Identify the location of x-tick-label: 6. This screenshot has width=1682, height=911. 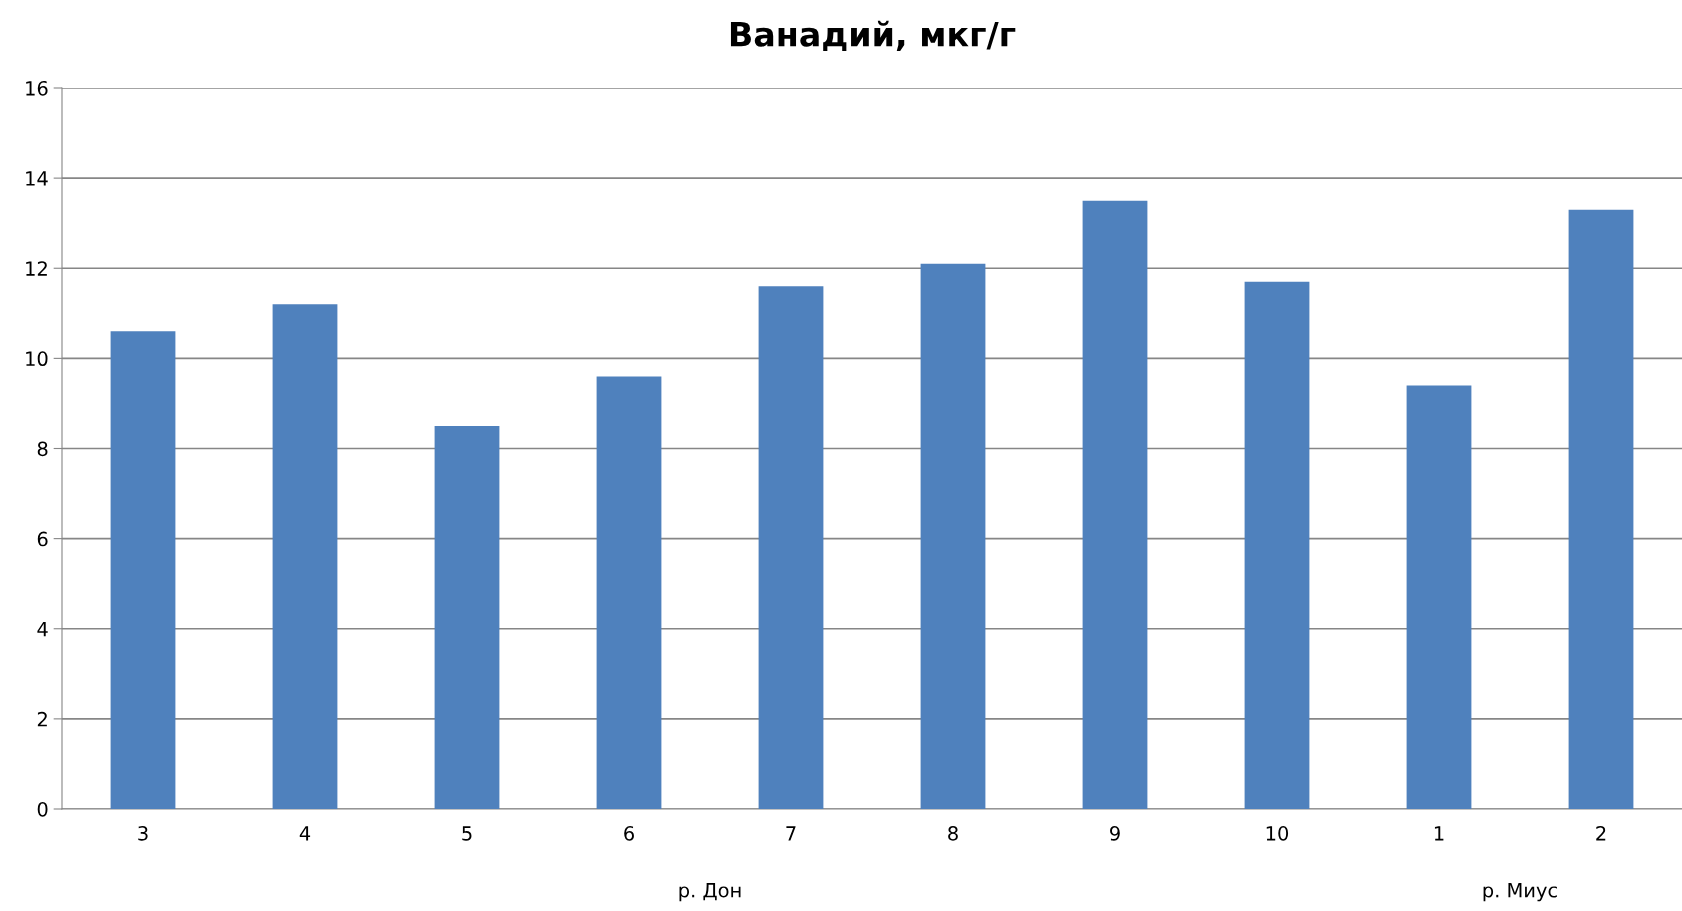
(629, 833).